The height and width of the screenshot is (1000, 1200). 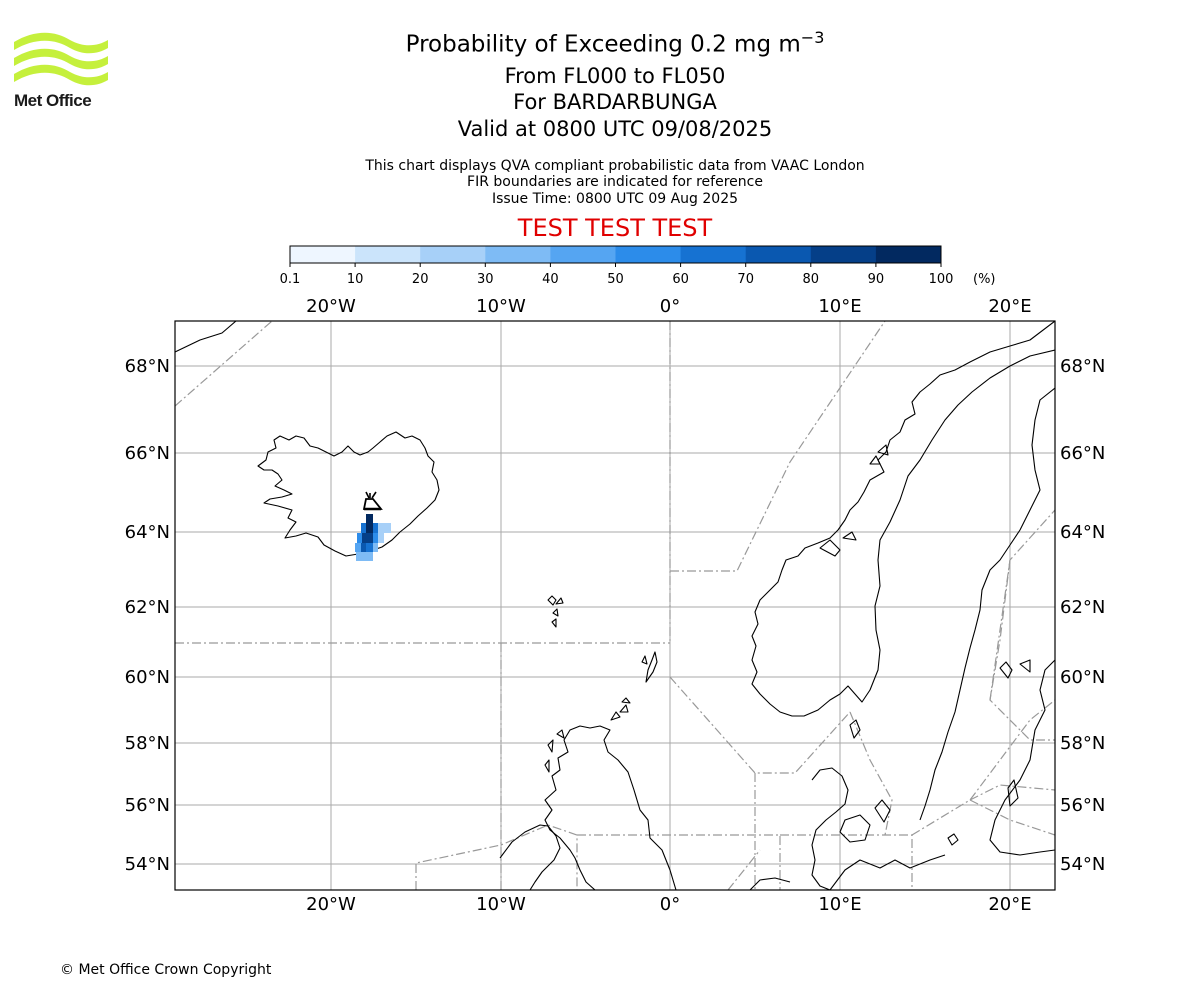 I want to click on colorbar-tick-label: 0.1, so click(x=290, y=279).